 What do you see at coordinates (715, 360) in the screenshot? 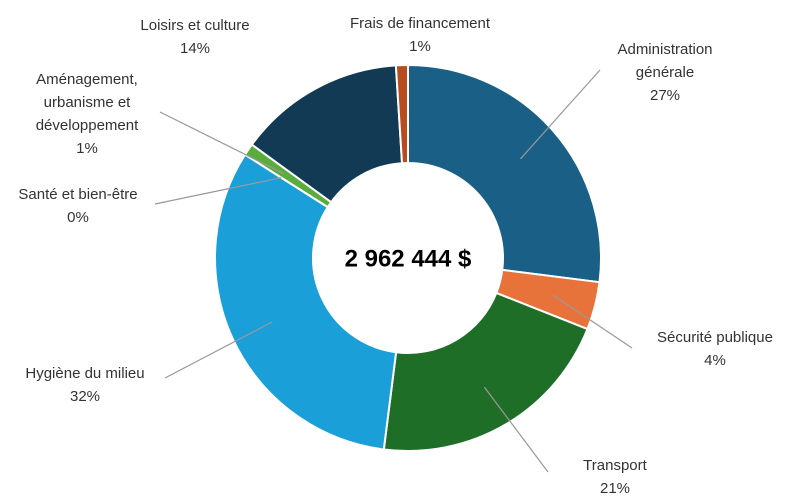
I see `value-label: 4%` at bounding box center [715, 360].